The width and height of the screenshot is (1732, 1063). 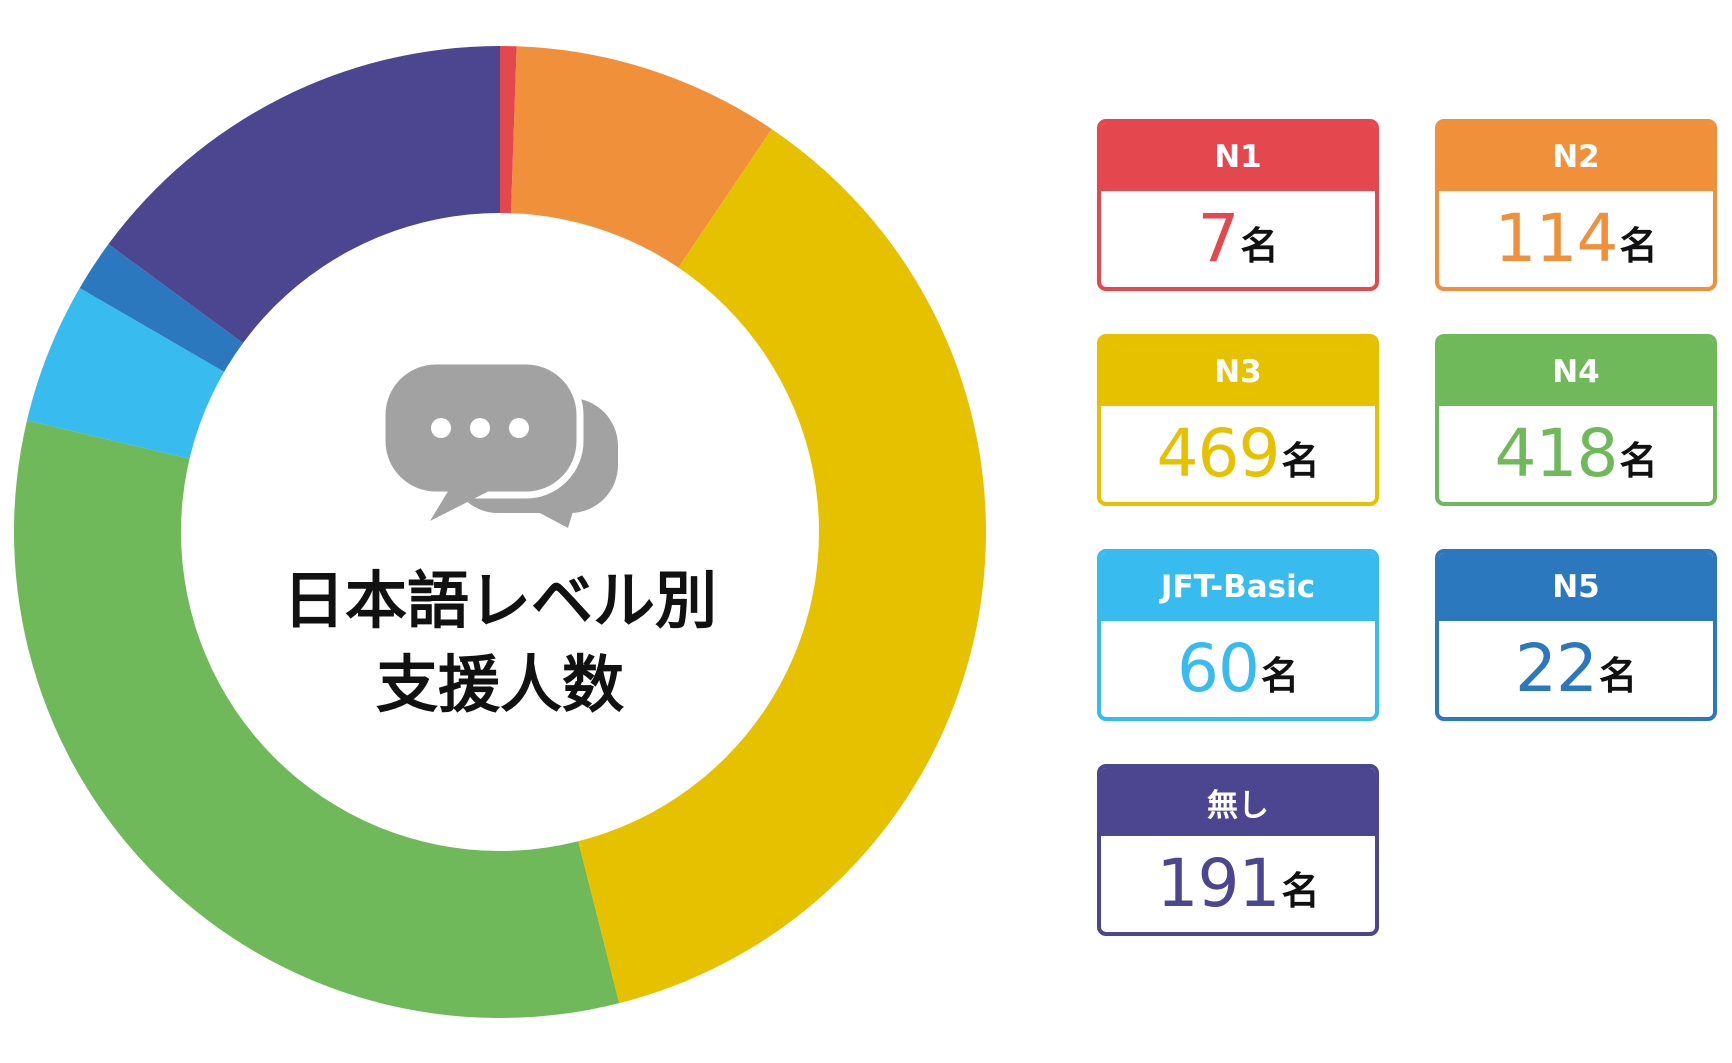 I want to click on legend-card-n5: N5 22 名, so click(x=1576, y=635).